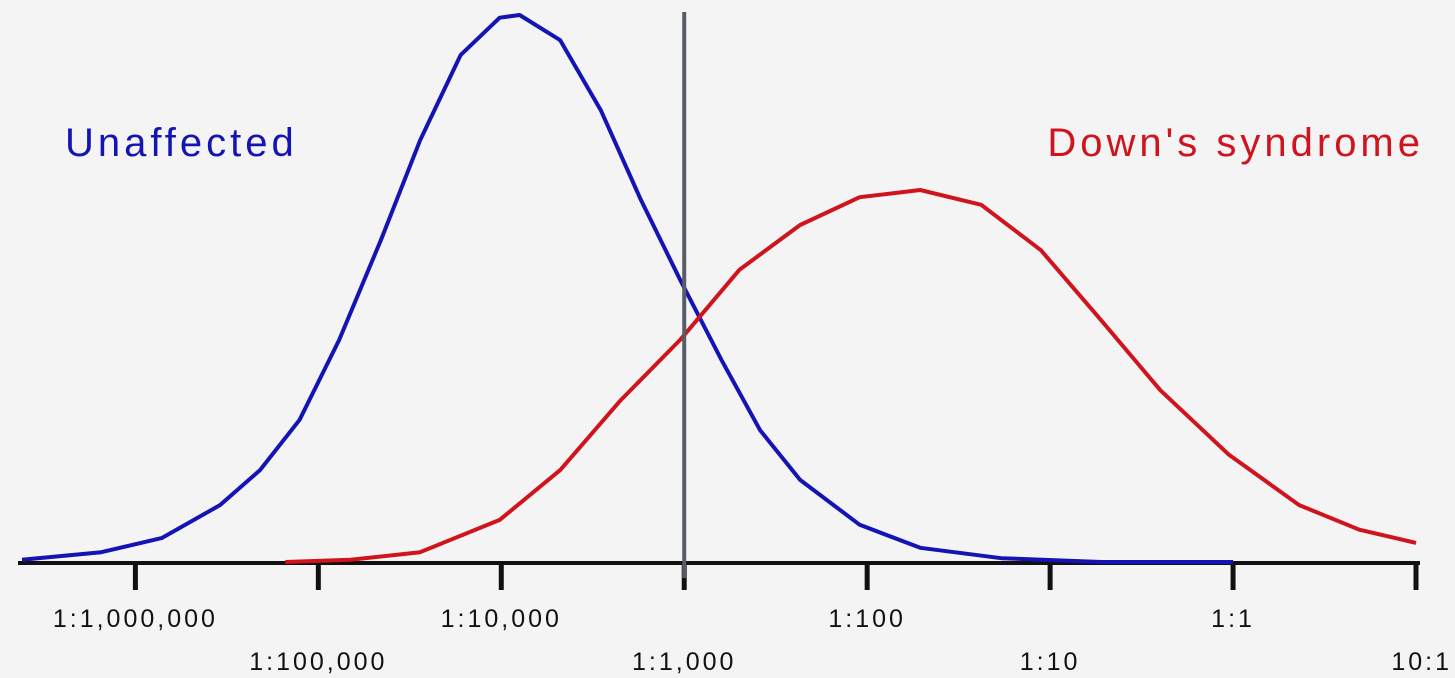 This screenshot has width=1455, height=678. Describe the element at coordinates (181, 143) in the screenshot. I see `series-label: Unaffected` at that location.